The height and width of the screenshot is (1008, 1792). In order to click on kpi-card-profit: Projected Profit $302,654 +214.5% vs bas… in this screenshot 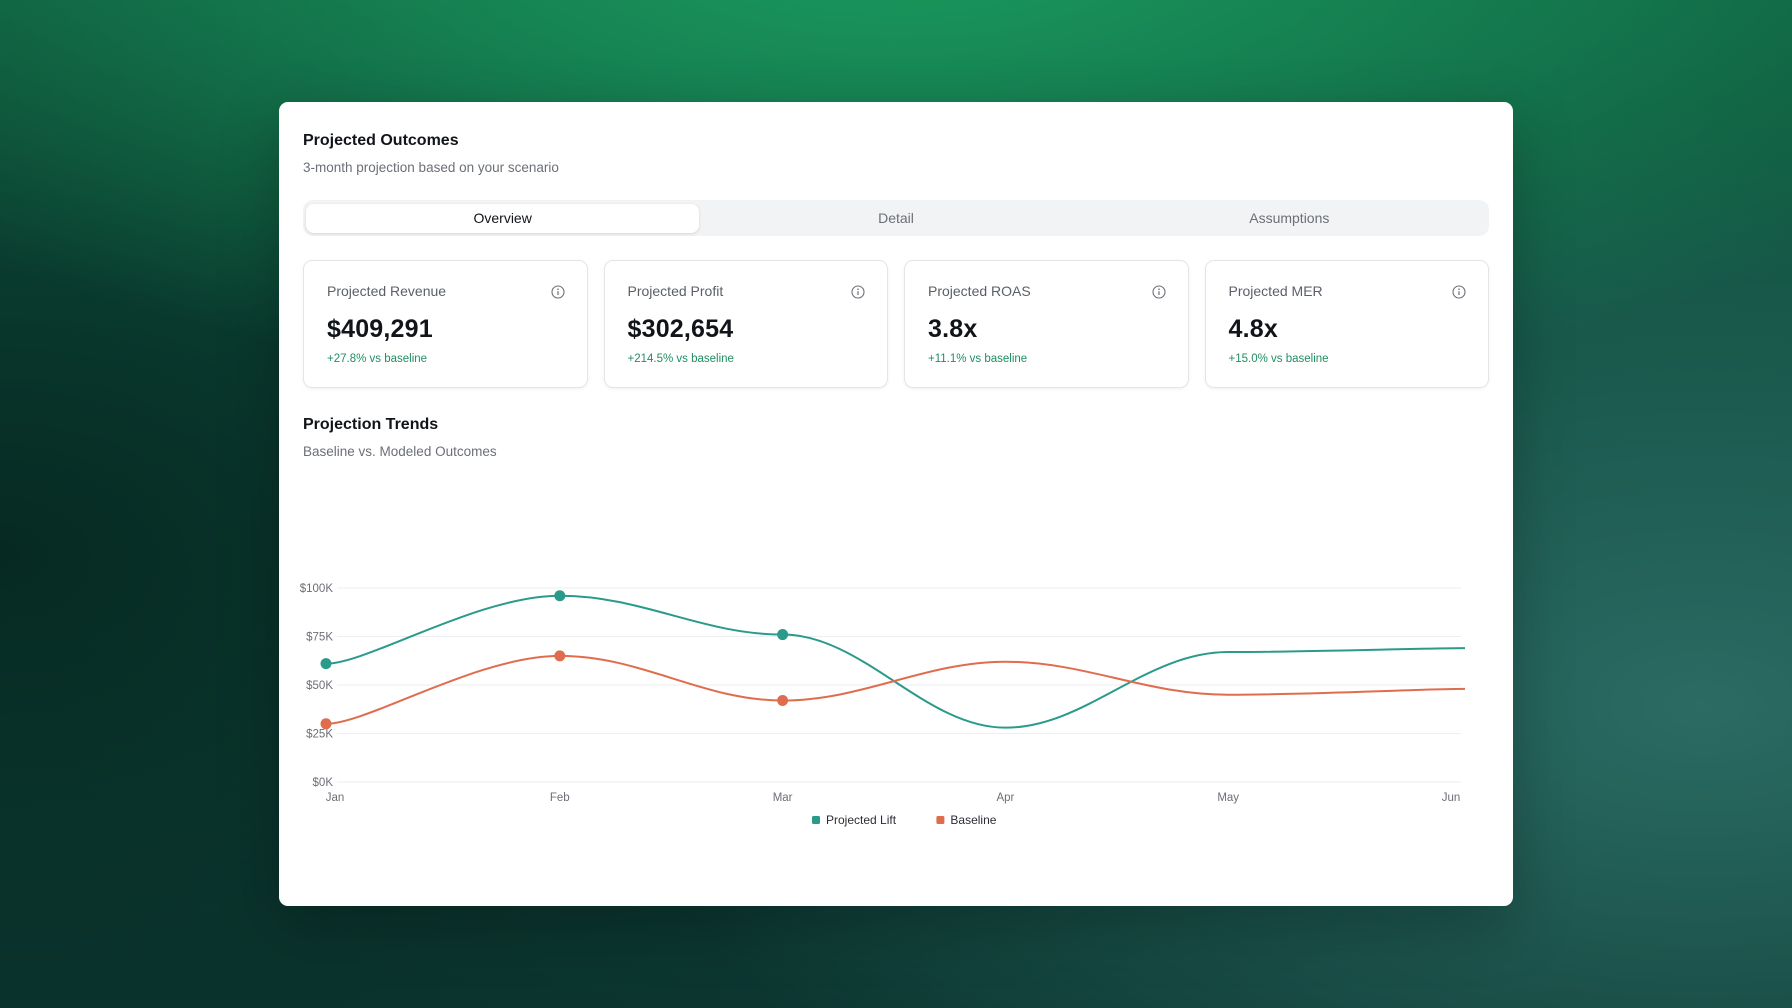, I will do `click(745, 324)`.